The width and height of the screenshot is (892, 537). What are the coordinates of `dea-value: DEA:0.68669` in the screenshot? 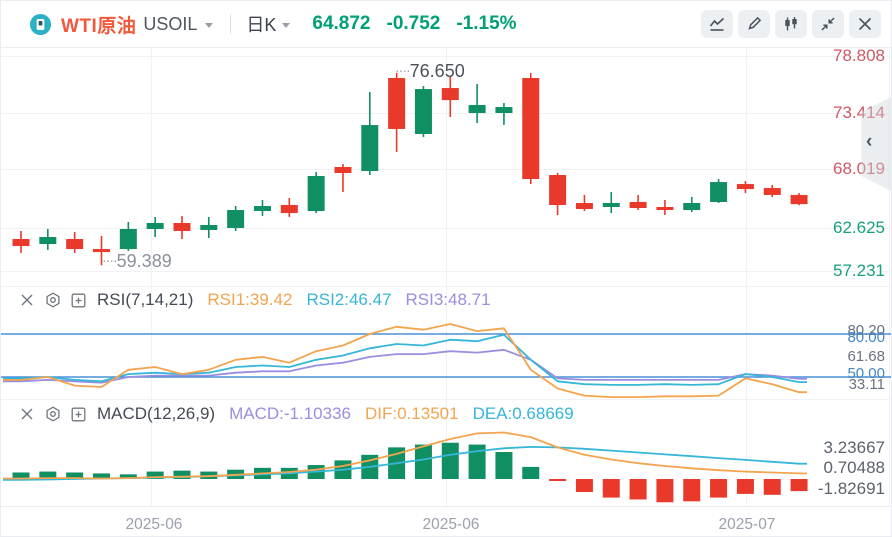 It's located at (523, 413).